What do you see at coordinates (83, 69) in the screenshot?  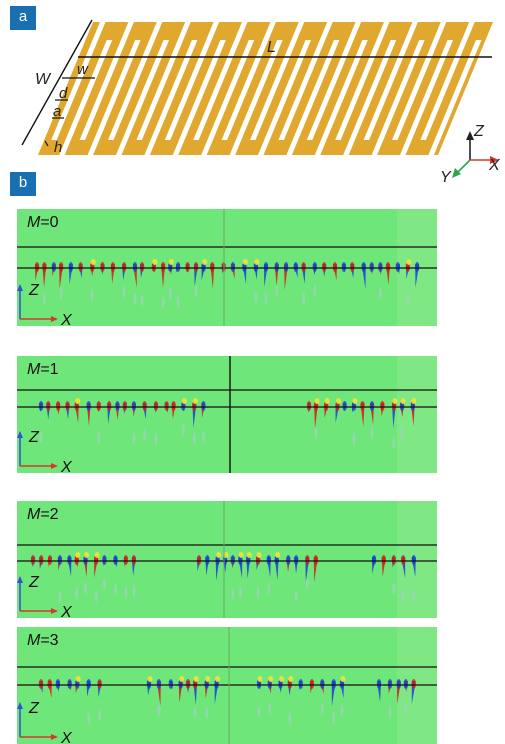 I see `label-w: w` at bounding box center [83, 69].